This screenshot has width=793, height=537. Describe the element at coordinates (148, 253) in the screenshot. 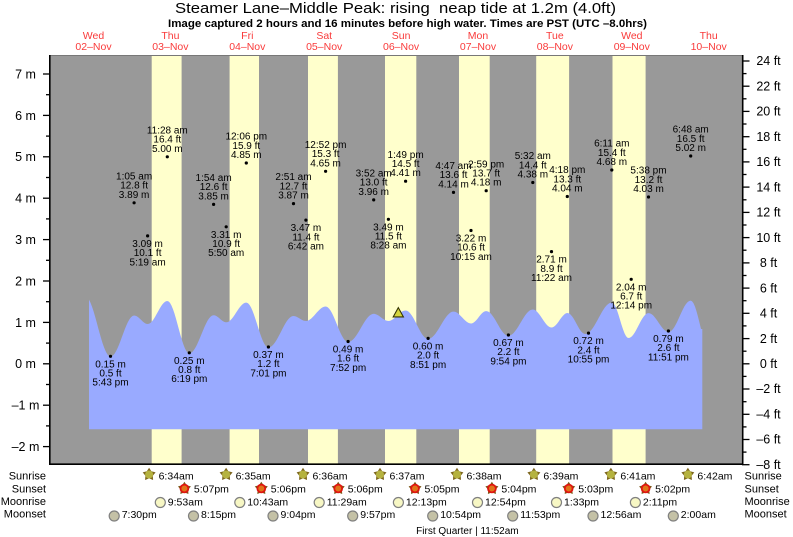

I see `svg-text: 10.1 ft` at that location.